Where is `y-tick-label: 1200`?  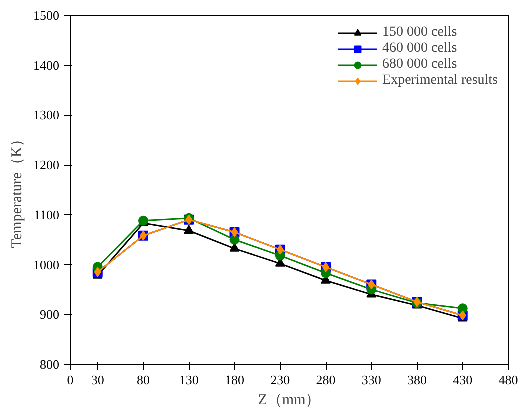 y-tick-label: 1200 is located at coordinates (47, 165).